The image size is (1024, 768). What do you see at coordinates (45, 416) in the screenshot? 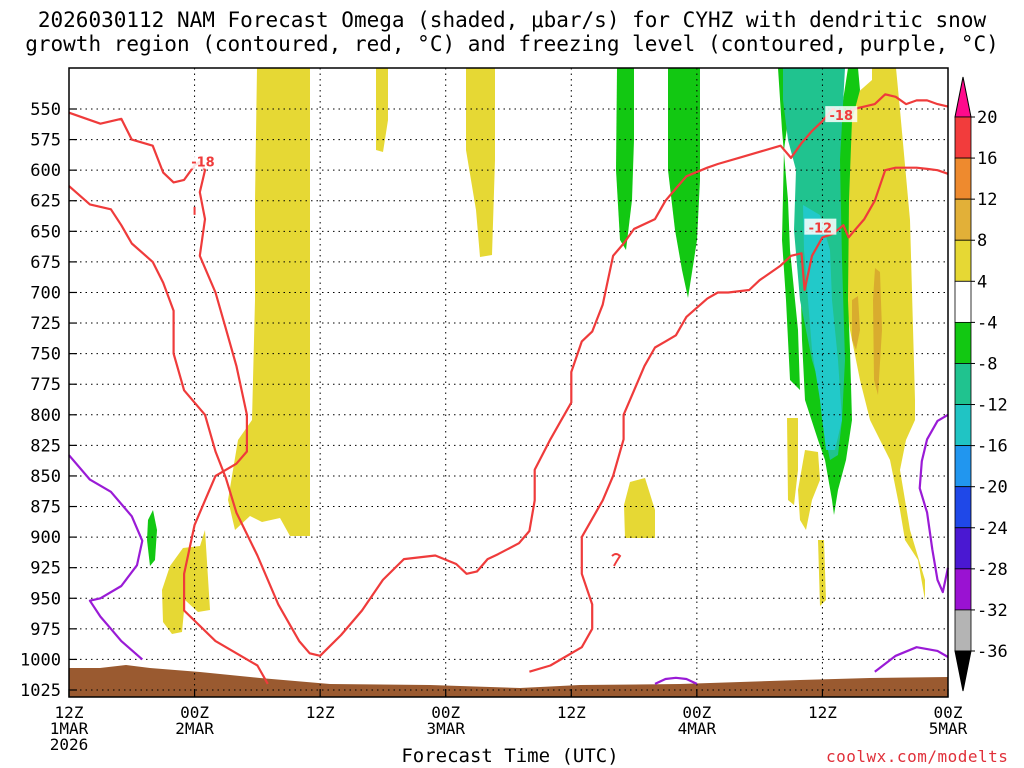
I see `y-tick-label: 800` at bounding box center [45, 416].